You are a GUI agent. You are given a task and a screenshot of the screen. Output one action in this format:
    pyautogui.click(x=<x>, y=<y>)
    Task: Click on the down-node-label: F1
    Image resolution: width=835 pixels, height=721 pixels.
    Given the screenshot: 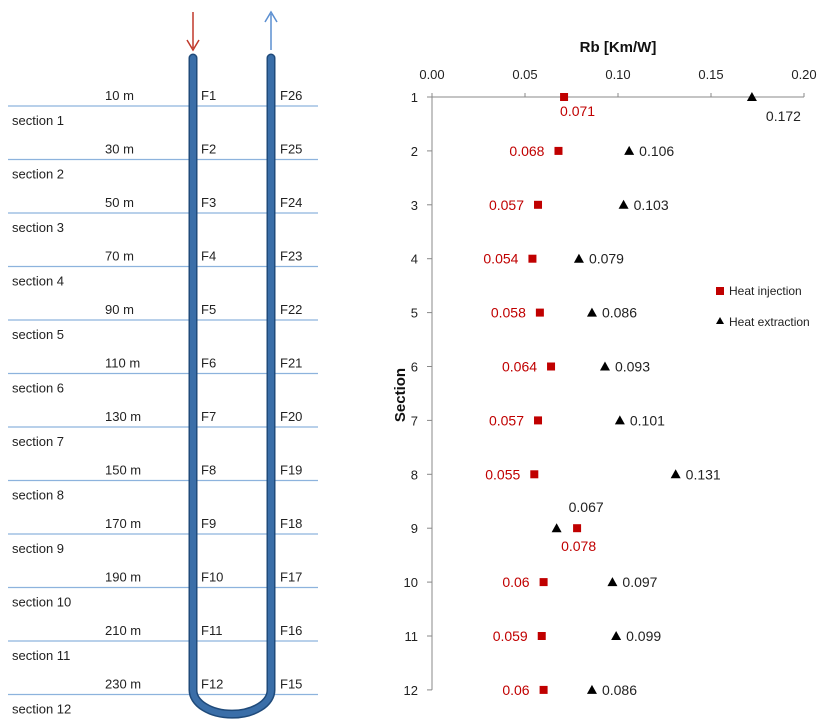 What is the action you would take?
    pyautogui.click(x=208, y=95)
    